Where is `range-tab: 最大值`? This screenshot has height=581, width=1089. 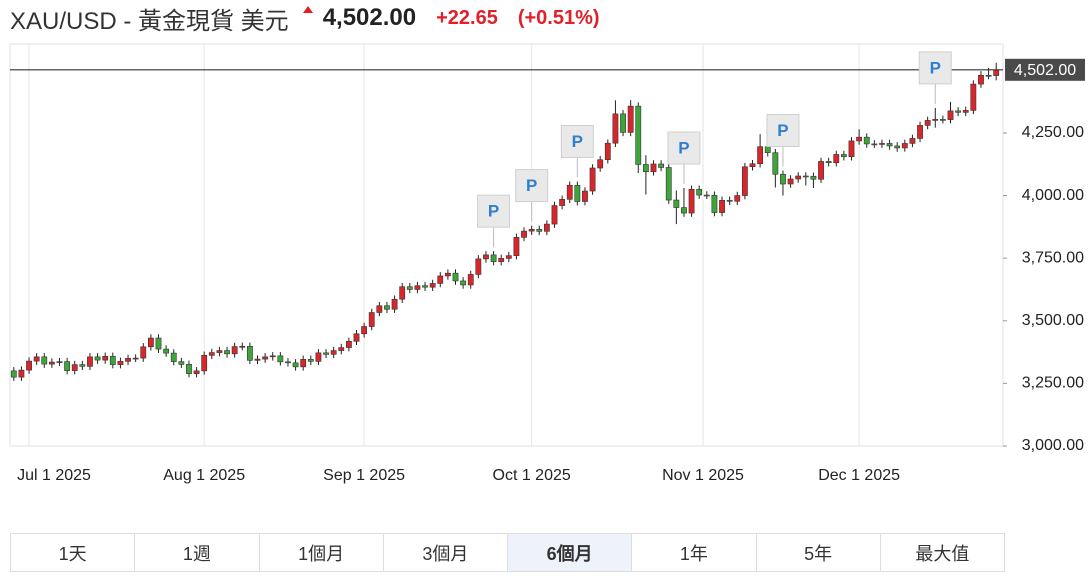 range-tab: 最大值 is located at coordinates (942, 553).